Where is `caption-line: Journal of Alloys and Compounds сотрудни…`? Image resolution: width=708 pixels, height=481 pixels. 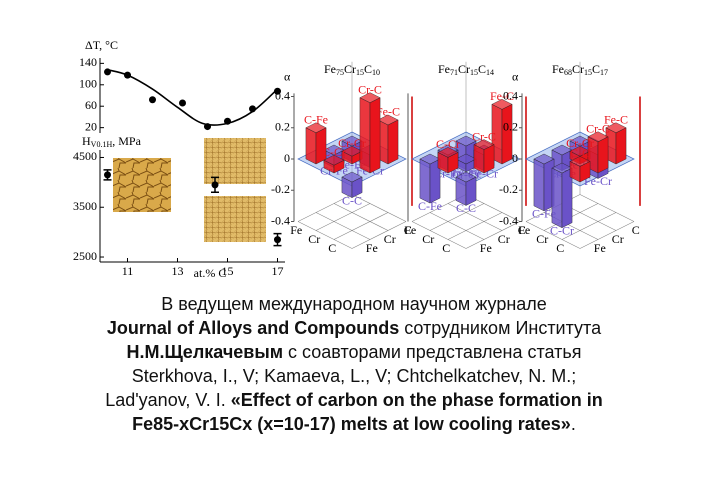 caption-line: Journal of Alloys and Compounds сотрудни… is located at coordinates (354, 328).